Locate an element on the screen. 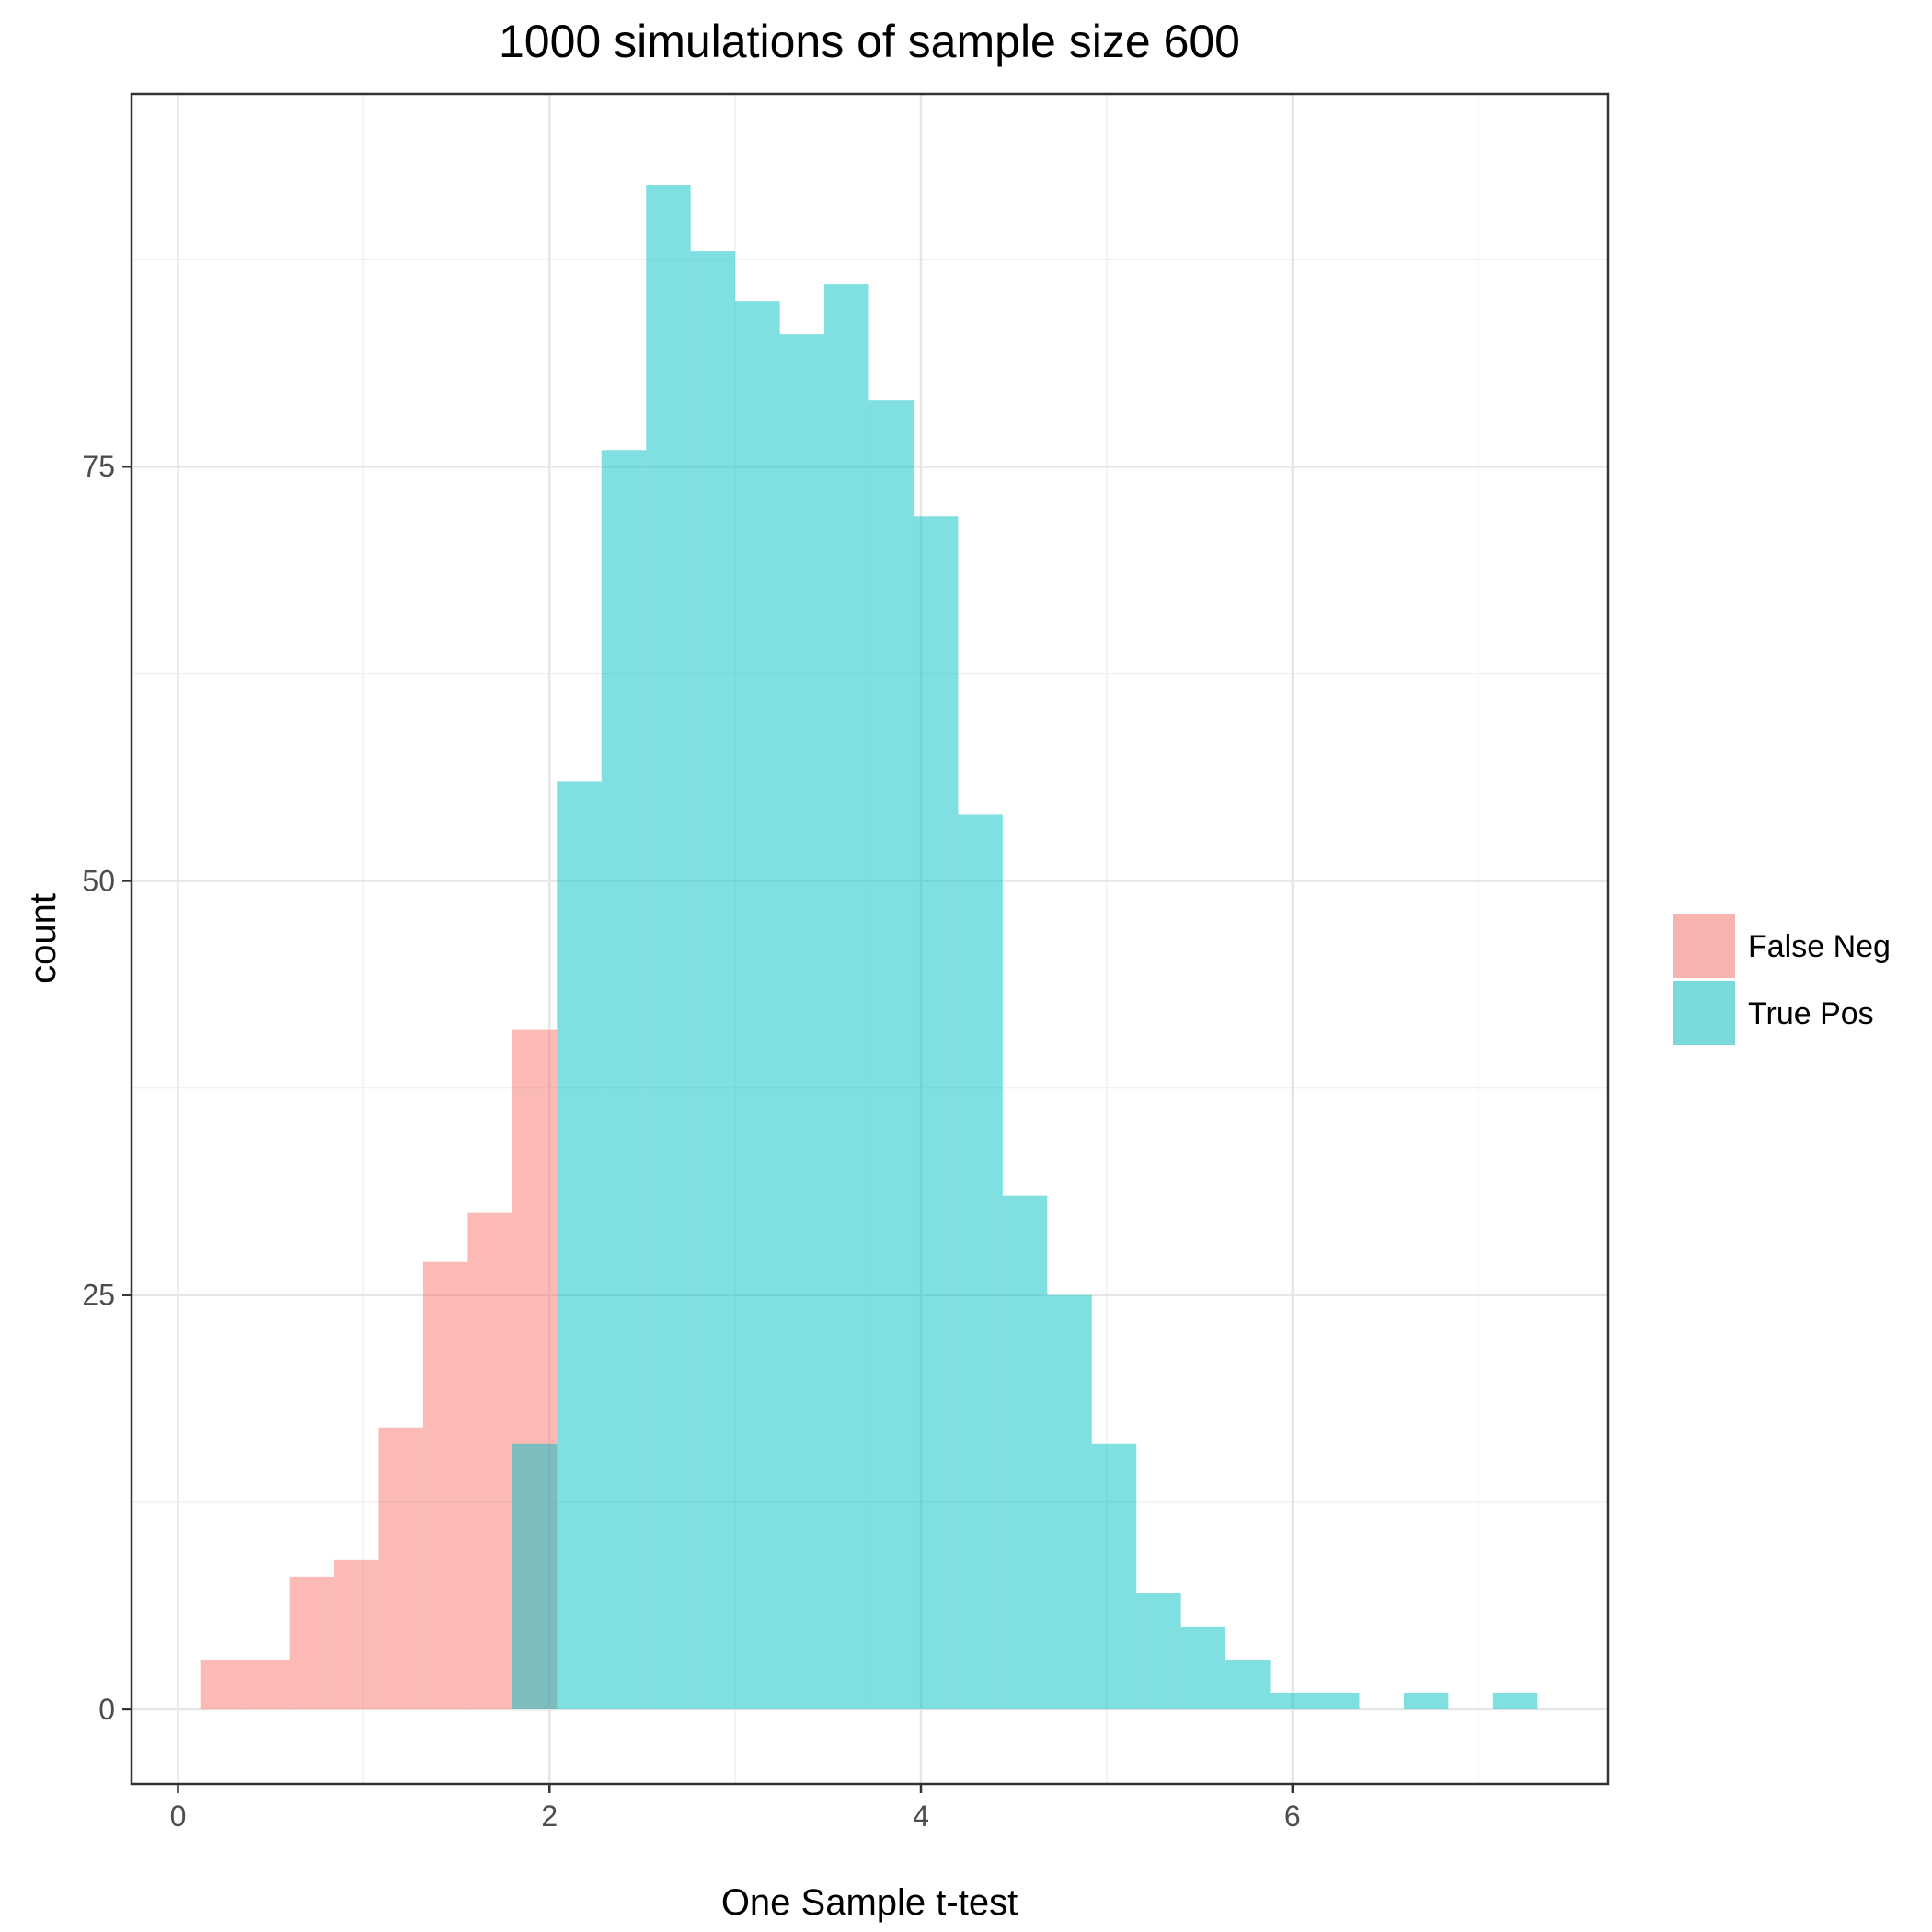  chart-title: 1000 simulations of sample size 600 is located at coordinates (869, 41).